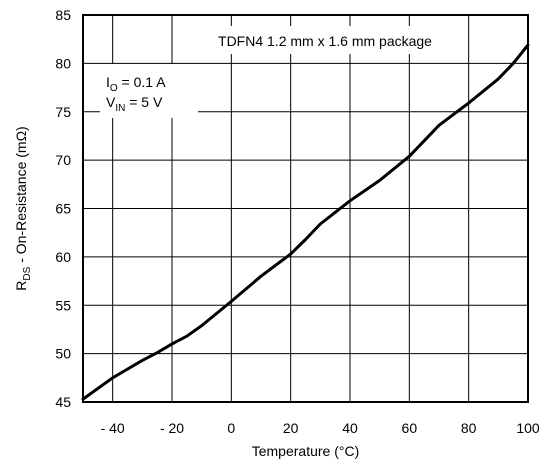 Image resolution: width=558 pixels, height=464 pixels. I want to click on conditions-label-background, so click(149, 91).